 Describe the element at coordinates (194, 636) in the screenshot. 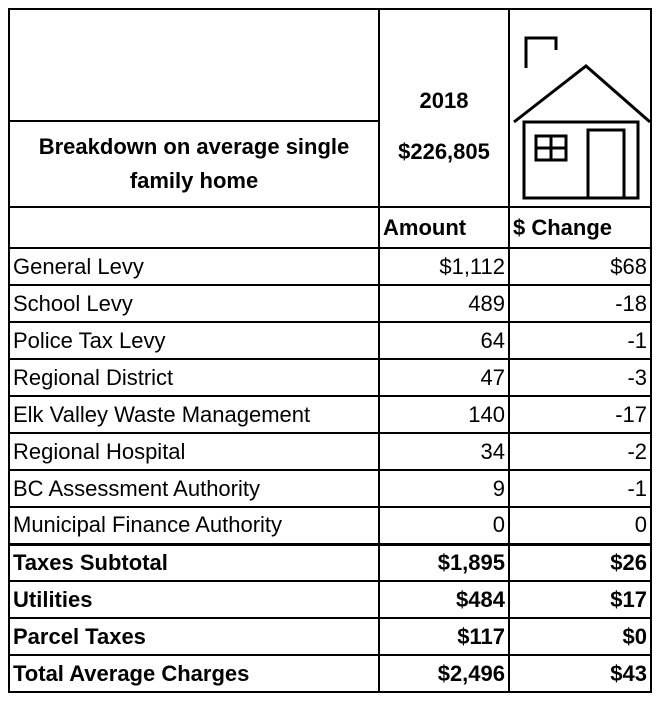

I see `row-label: Parcel Taxes` at that location.